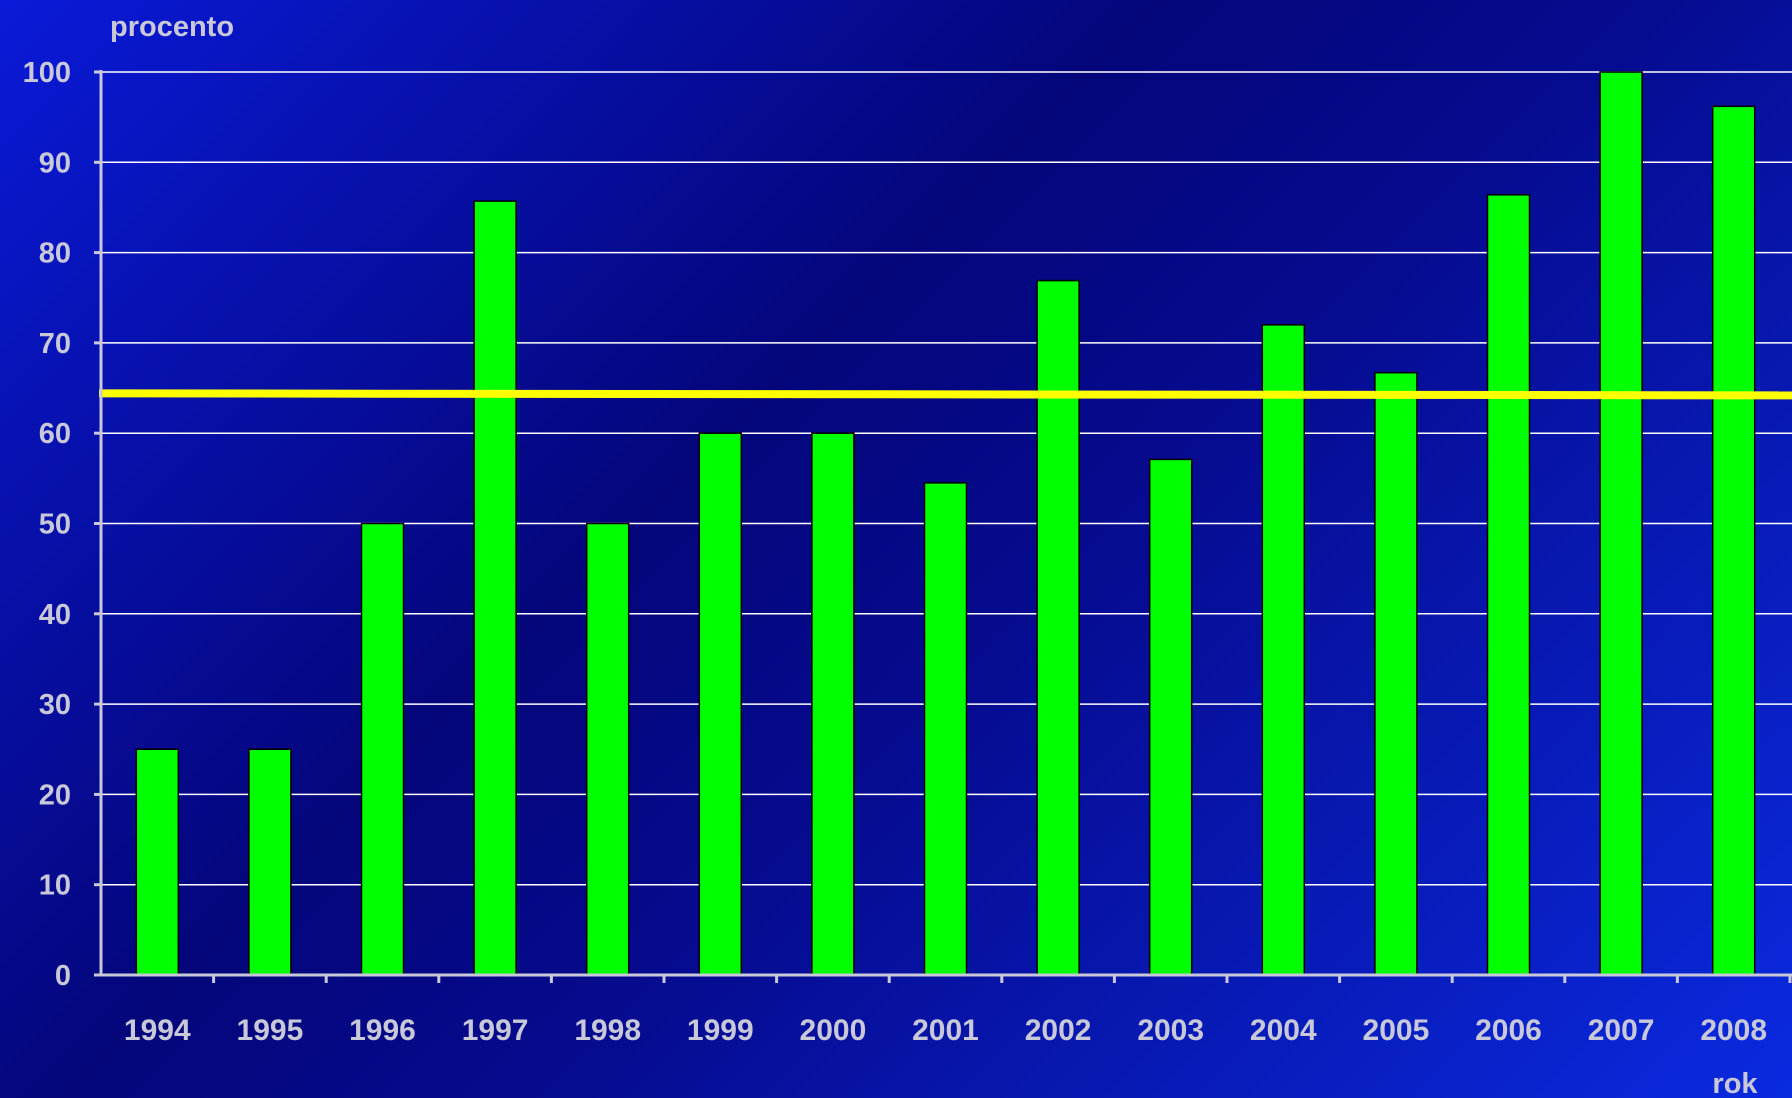 The width and height of the screenshot is (1792, 1098). I want to click on x-tick-label: 1996, so click(382, 1030).